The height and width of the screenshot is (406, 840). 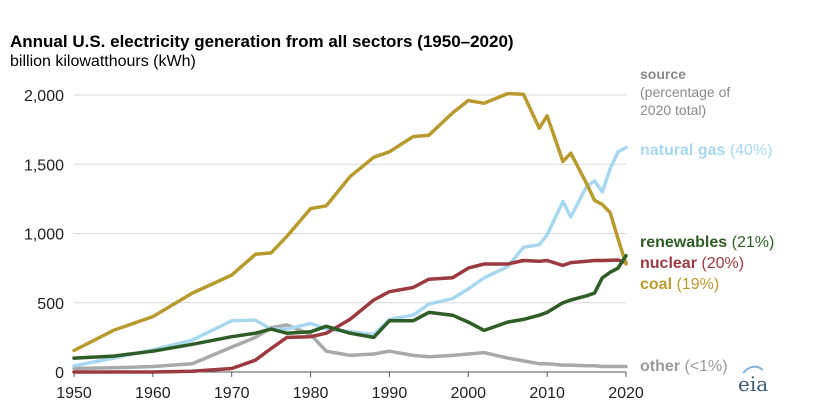 I want to click on legend-other: other (<1%), so click(x=684, y=367).